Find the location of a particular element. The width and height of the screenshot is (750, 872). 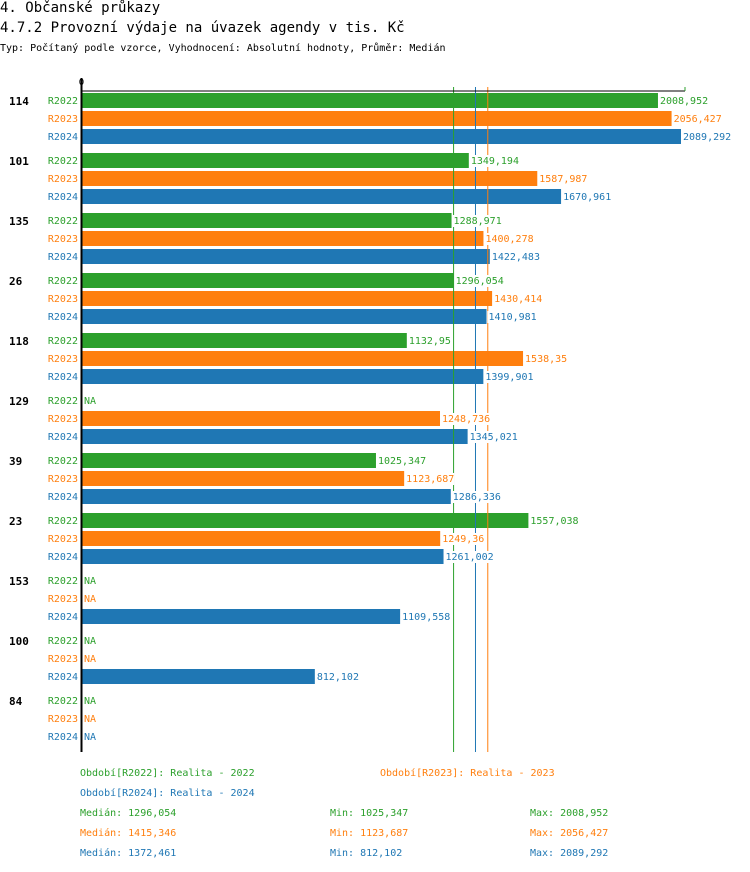

stat-median-r2022: Medián: 1296,054 is located at coordinates (128, 813).